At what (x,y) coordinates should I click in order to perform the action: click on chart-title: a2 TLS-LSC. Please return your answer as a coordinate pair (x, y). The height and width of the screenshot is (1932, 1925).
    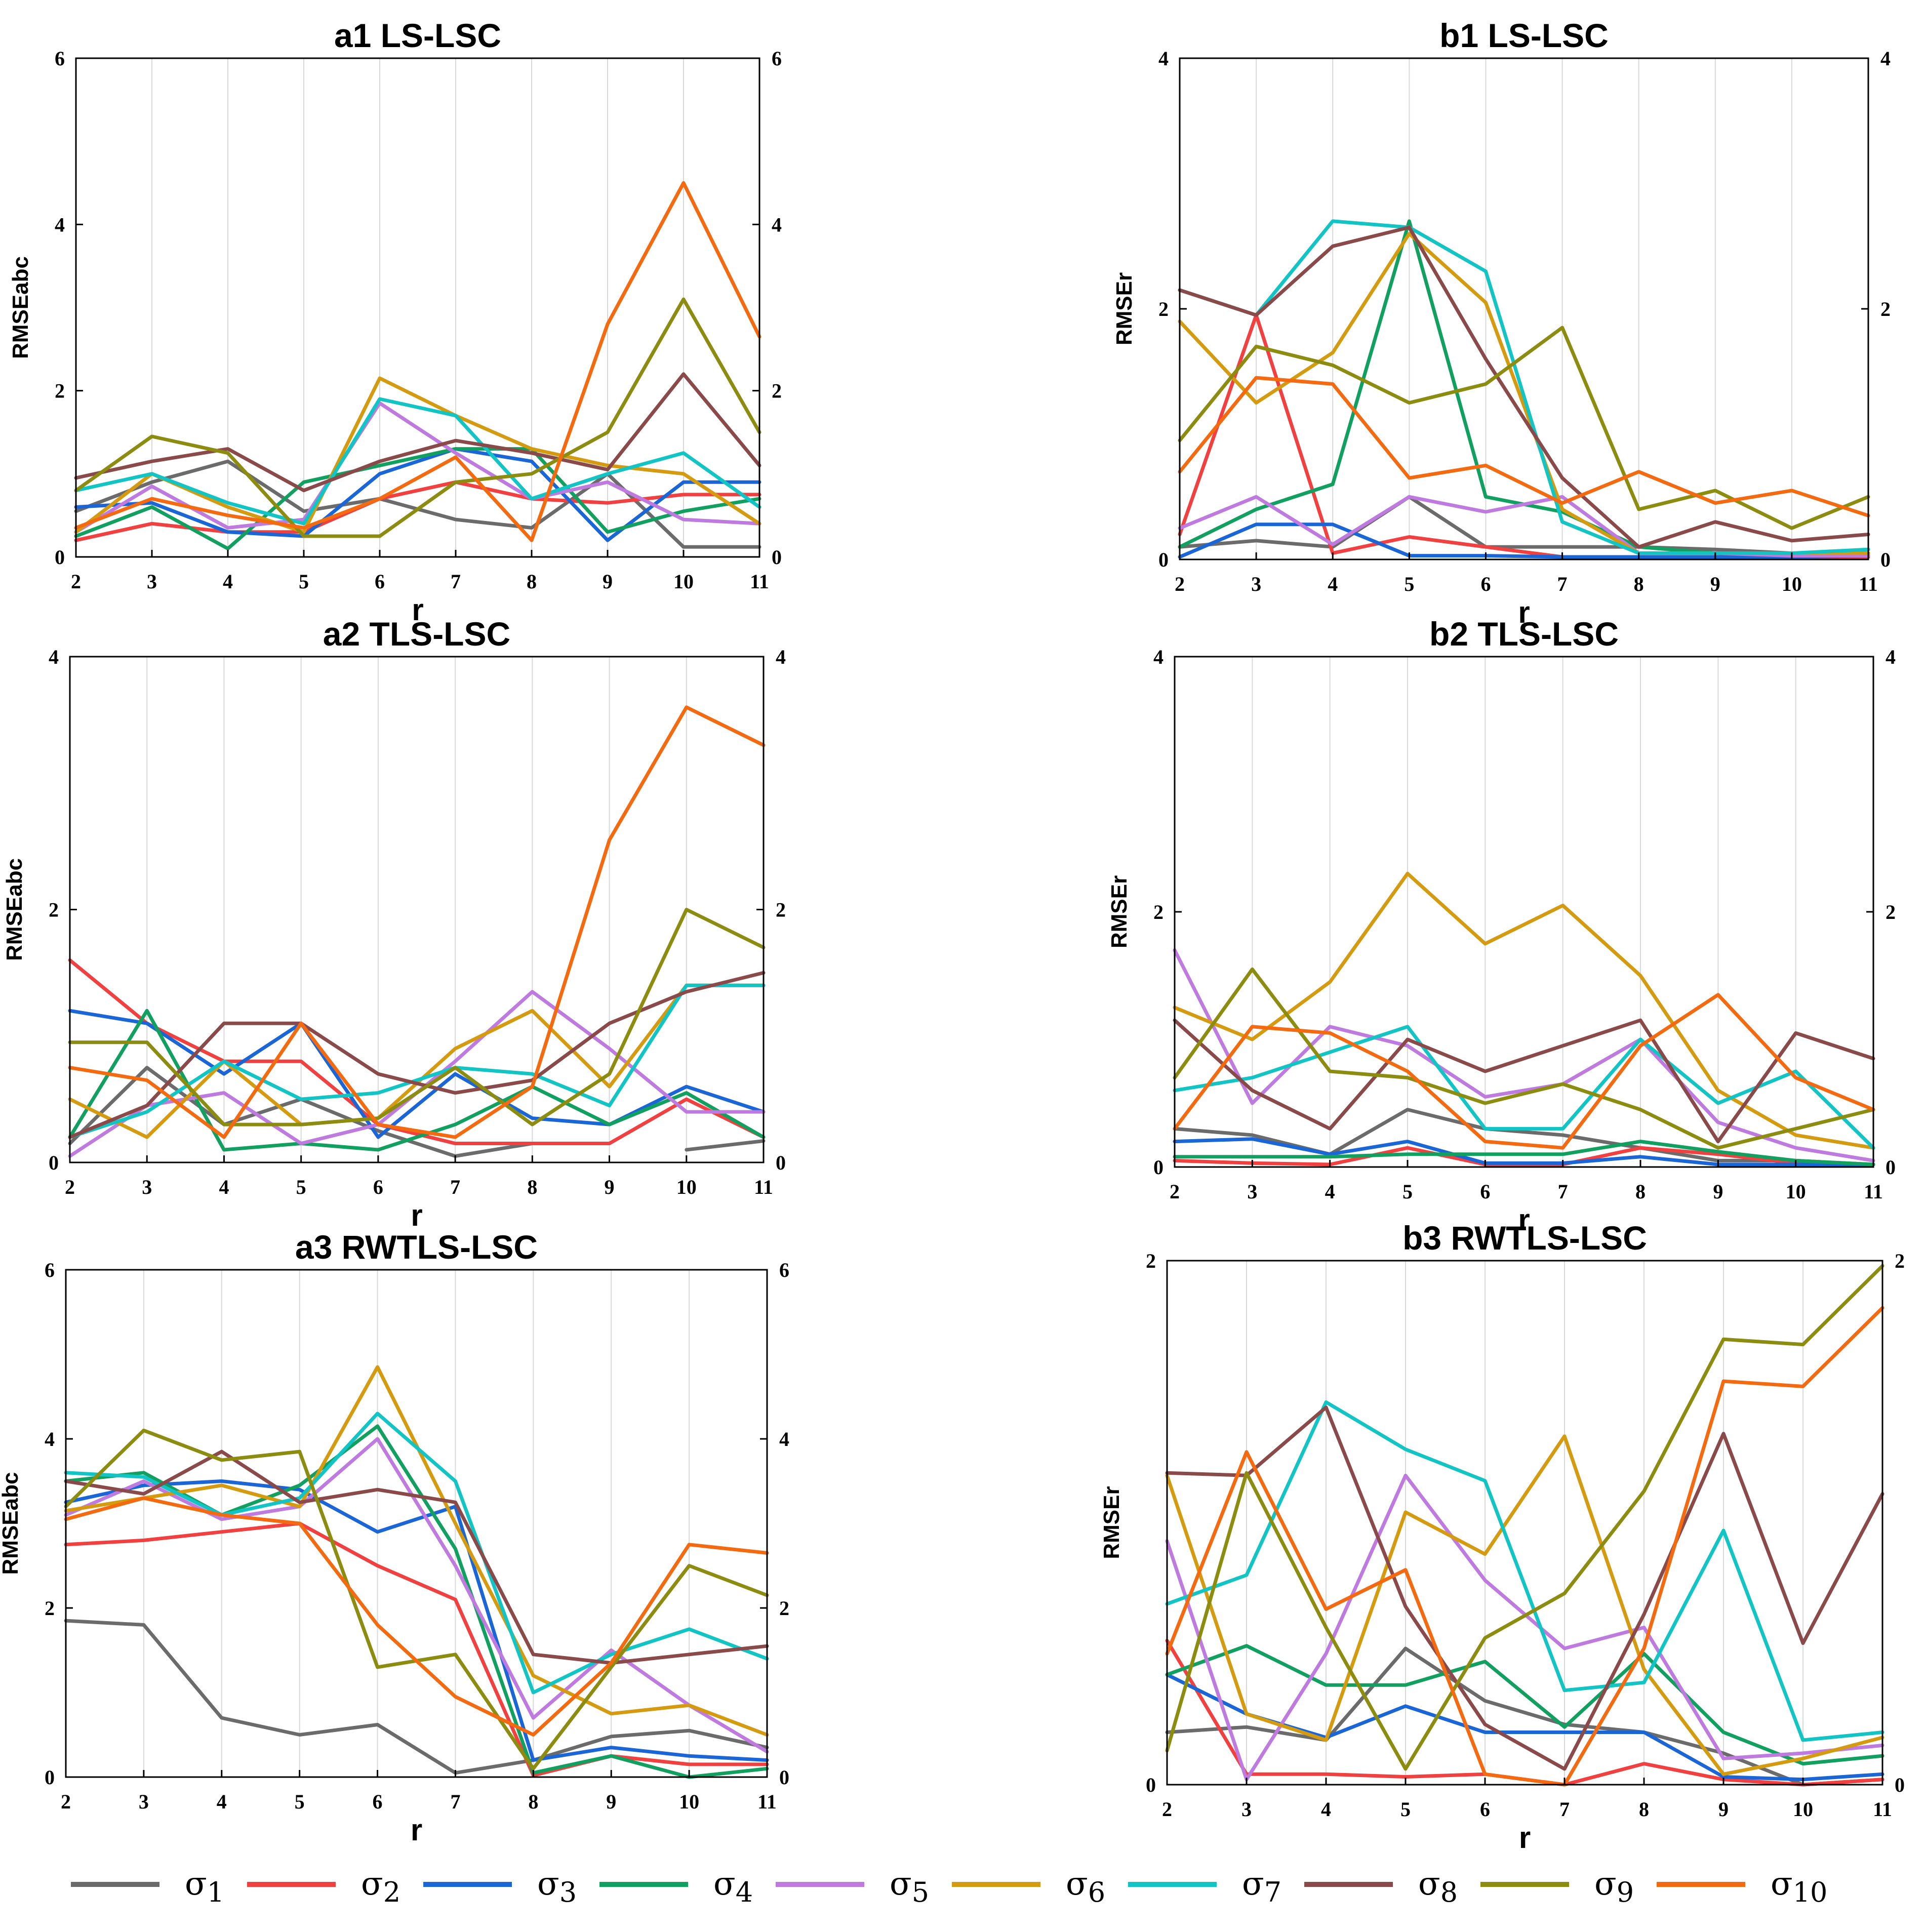
    Looking at the image, I should click on (416, 634).